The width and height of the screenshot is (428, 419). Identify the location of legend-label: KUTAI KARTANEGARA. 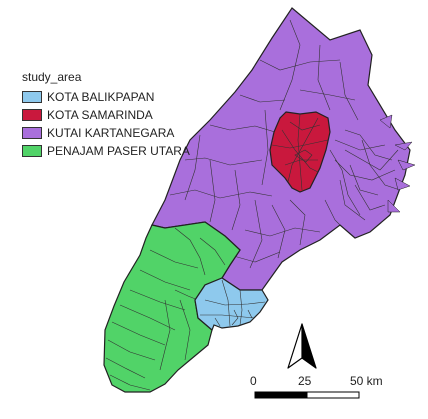
(111, 133).